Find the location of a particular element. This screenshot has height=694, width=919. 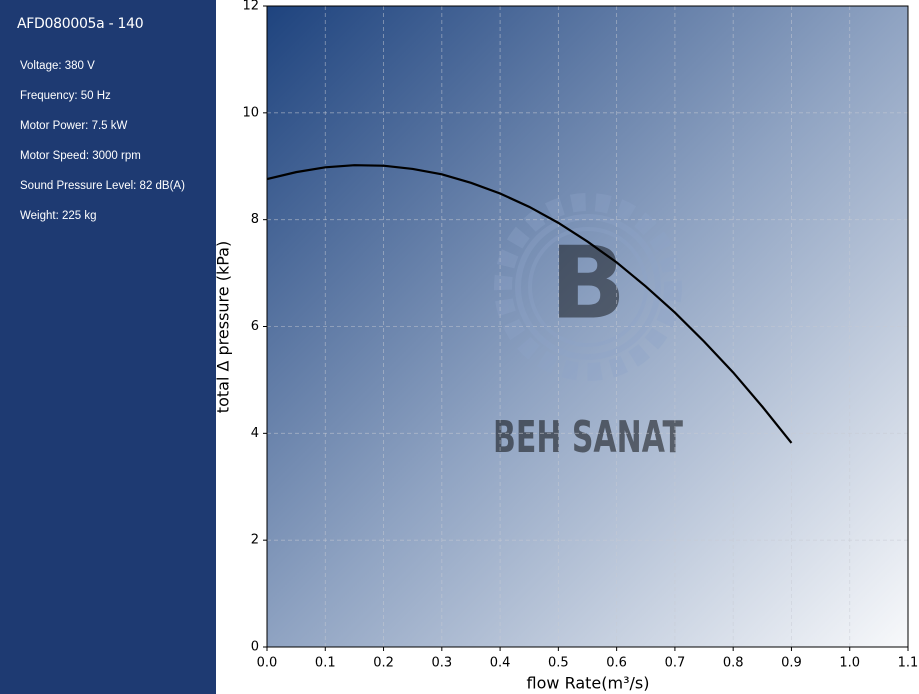

y-tick-label: 6 is located at coordinates (255, 326).